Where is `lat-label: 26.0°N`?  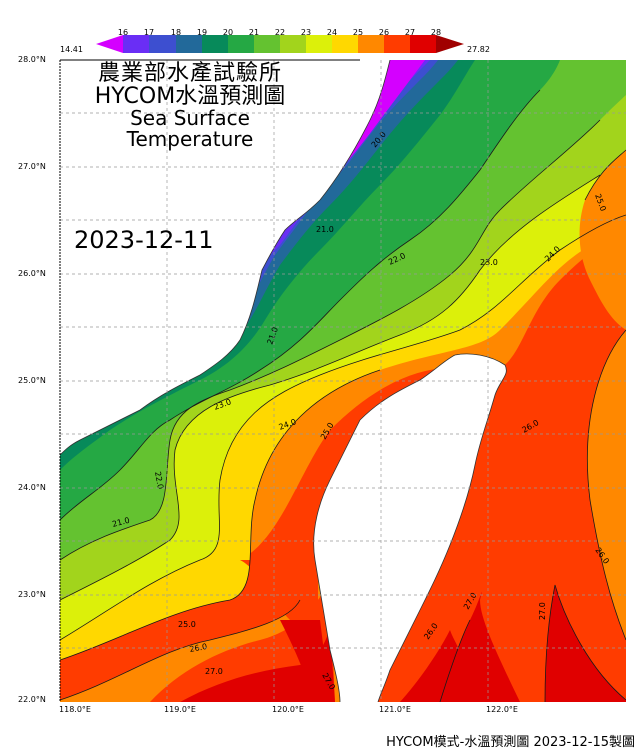
lat-label: 26.0°N is located at coordinates (32, 273).